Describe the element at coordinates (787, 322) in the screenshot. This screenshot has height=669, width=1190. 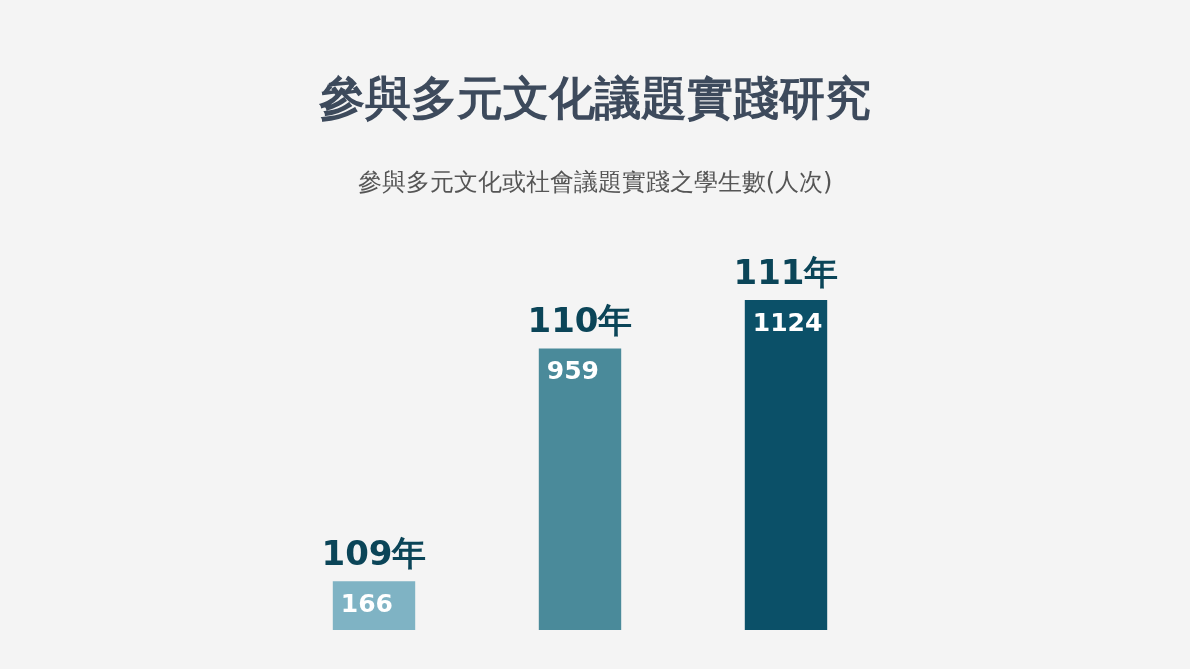
I see `data-label: 1124` at that location.